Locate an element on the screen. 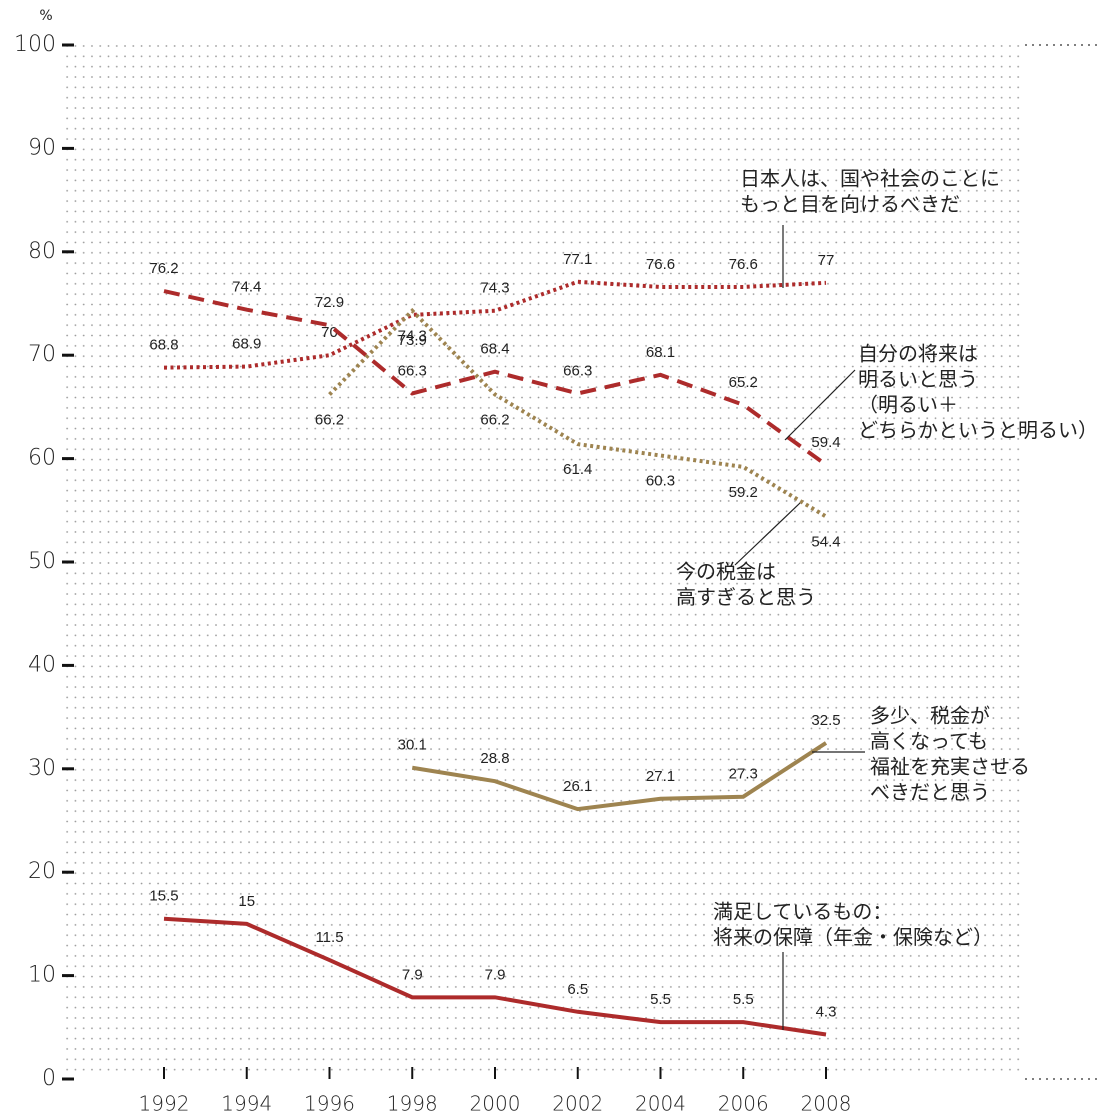 The width and height of the screenshot is (1115, 1120). data-label: 30.1 is located at coordinates (412, 745).